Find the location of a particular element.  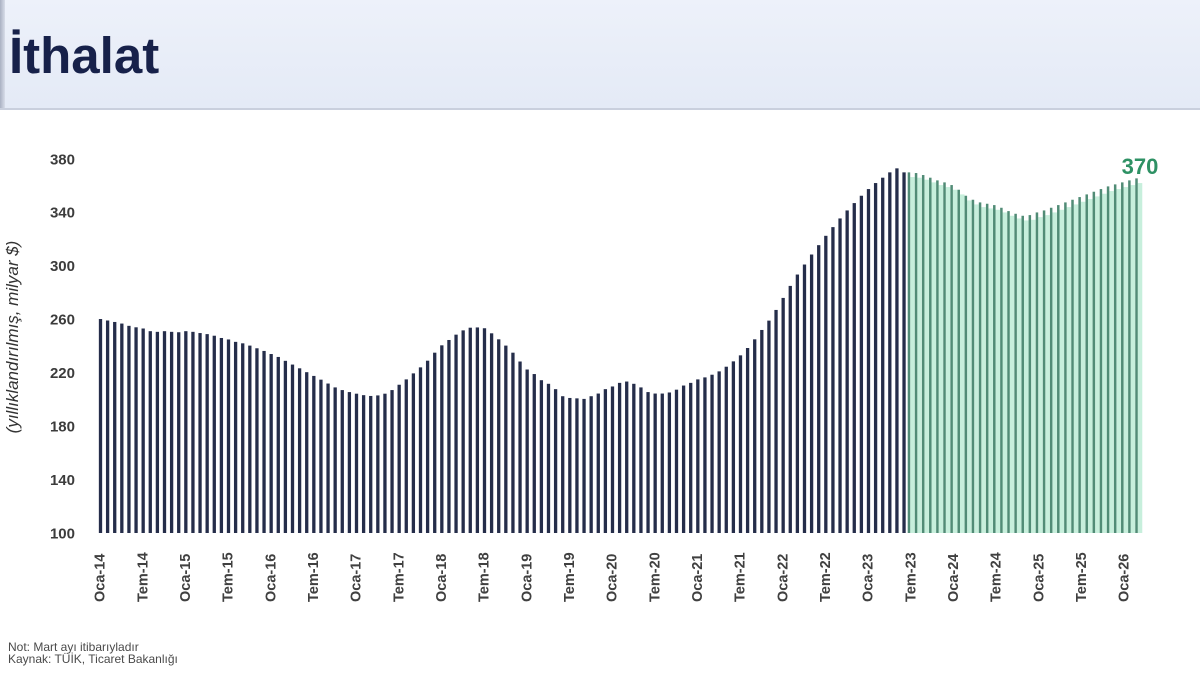

svg-text: 370 is located at coordinates (1140, 166).